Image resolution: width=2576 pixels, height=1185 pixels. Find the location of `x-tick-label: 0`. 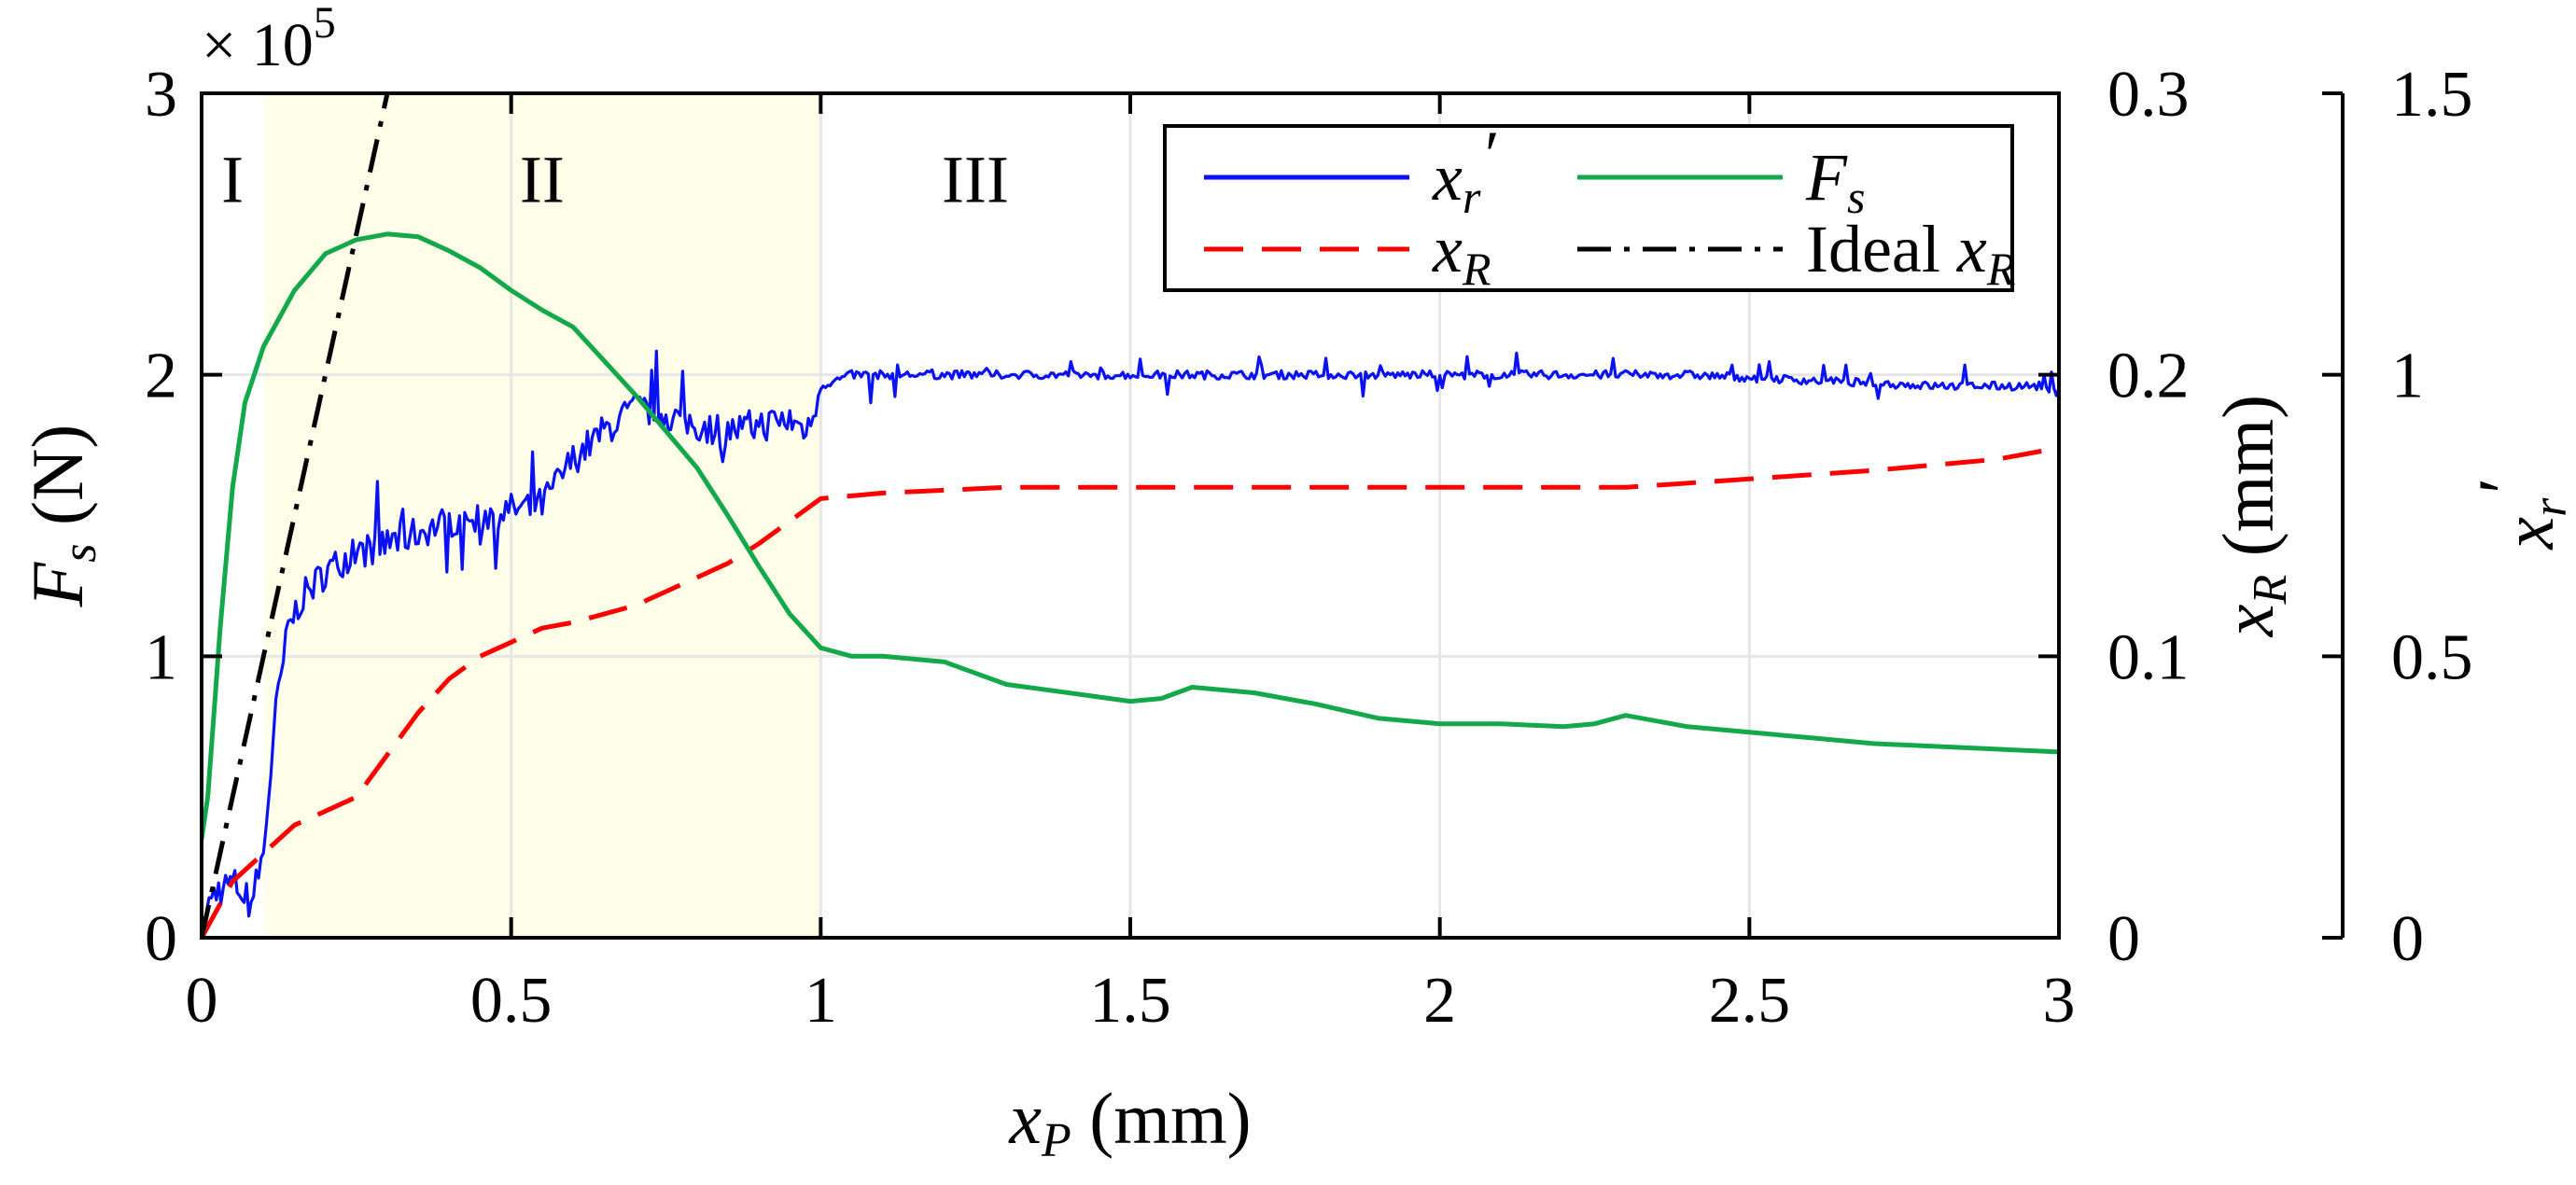

x-tick-label: 0 is located at coordinates (202, 1001).